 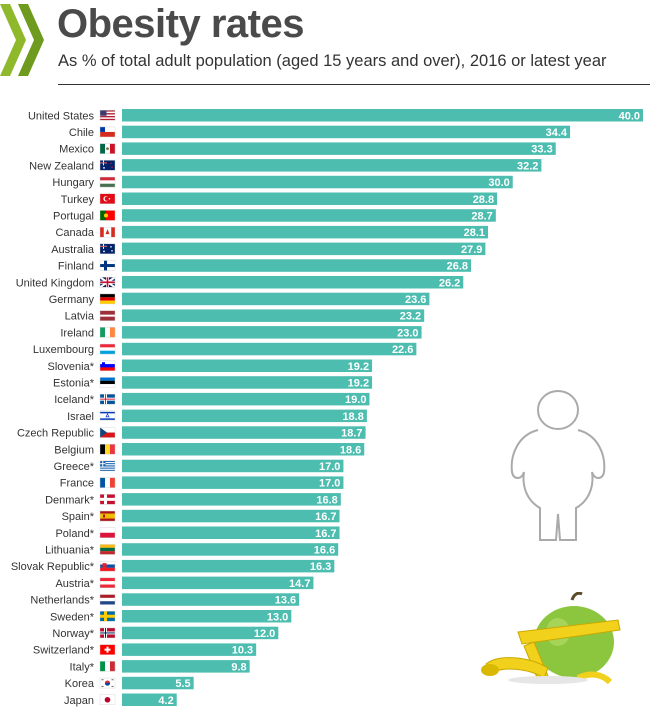 What do you see at coordinates (78, 200) in the screenshot?
I see `category-label: Turkey` at bounding box center [78, 200].